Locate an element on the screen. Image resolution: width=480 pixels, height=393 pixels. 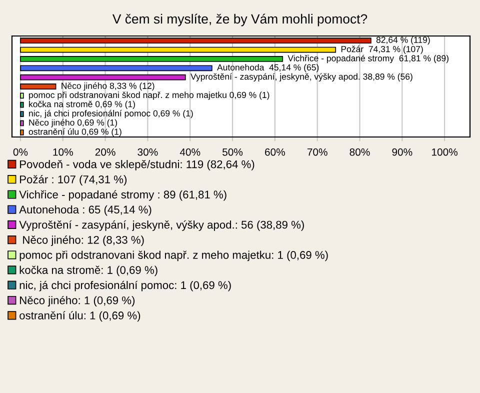
data-label: Něco jiného 8,33 % (12) is located at coordinates (108, 86).